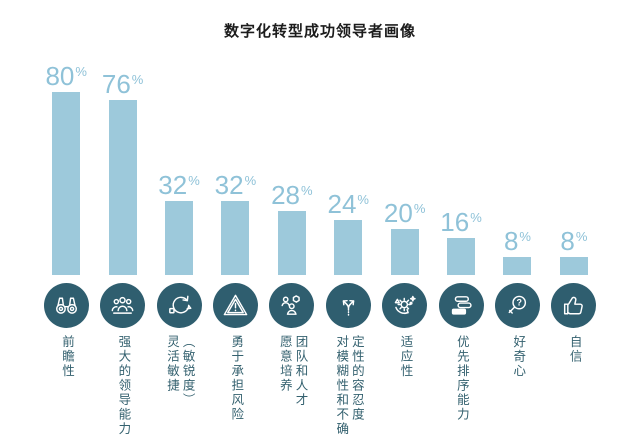 This screenshot has height=446, width=640. What do you see at coordinates (461, 378) in the screenshot?
I see `category-label: 优先排序能力` at bounding box center [461, 378].